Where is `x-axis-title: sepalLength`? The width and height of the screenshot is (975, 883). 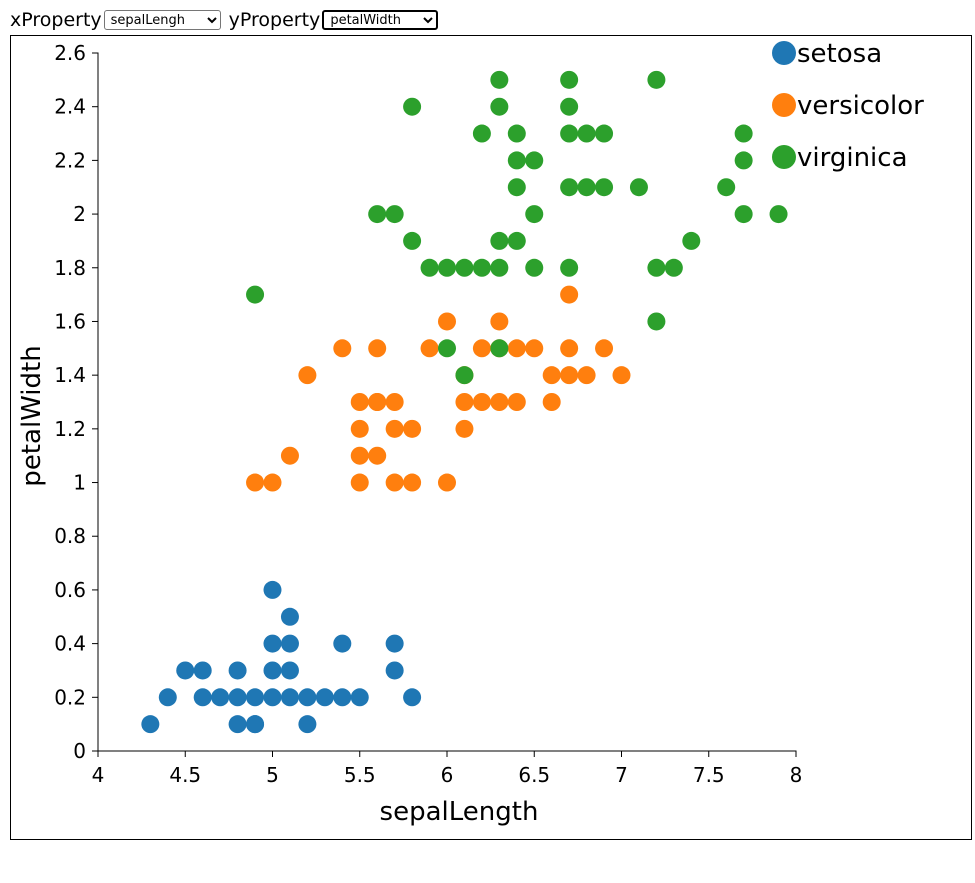
x-axis-title: sepalLength is located at coordinates (459, 812).